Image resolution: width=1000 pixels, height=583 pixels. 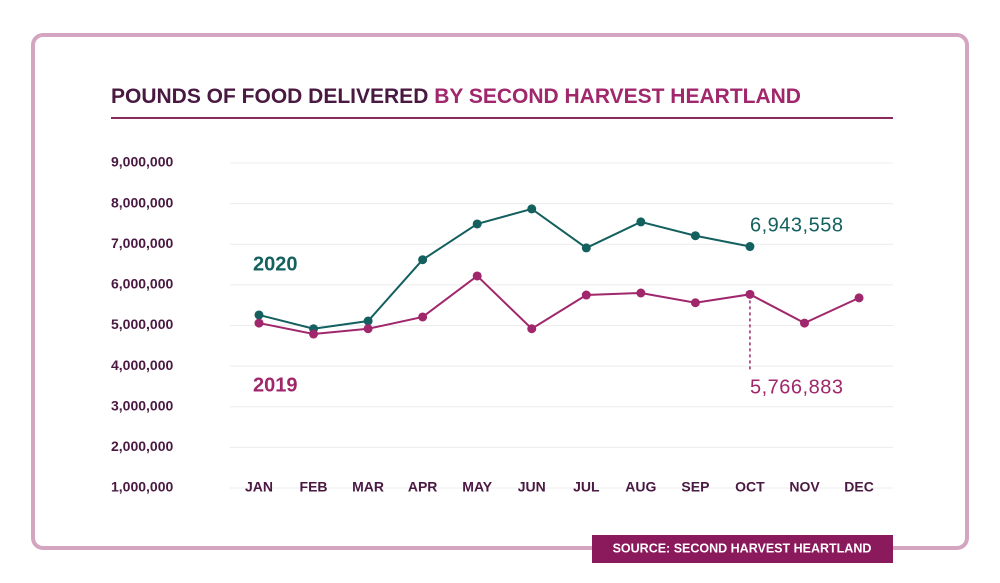 What do you see at coordinates (142, 324) in the screenshot?
I see `y-tick-label: 5,000,000` at bounding box center [142, 324].